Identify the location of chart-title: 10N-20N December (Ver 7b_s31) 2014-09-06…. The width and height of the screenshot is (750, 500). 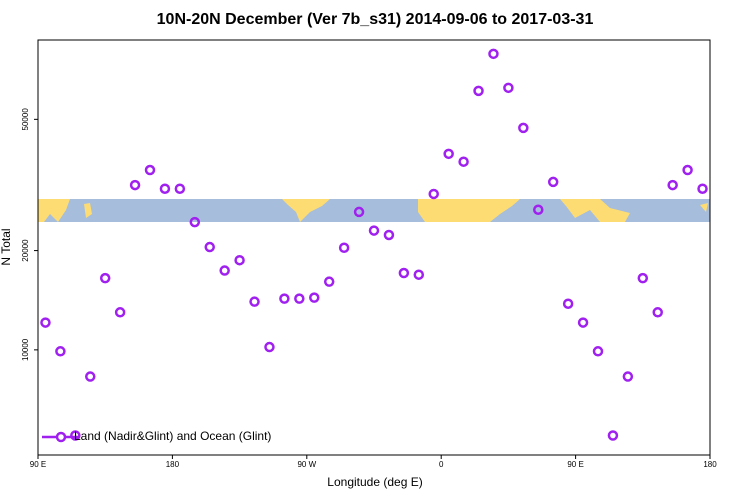
(375, 19).